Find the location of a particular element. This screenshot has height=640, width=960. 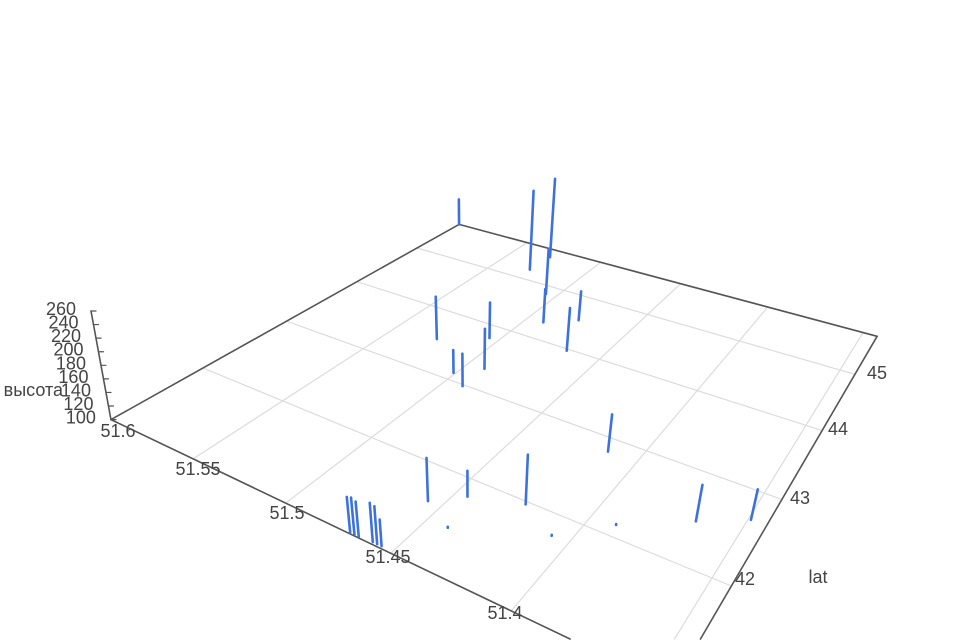

y-tick-label: 42 is located at coordinates (745, 579).